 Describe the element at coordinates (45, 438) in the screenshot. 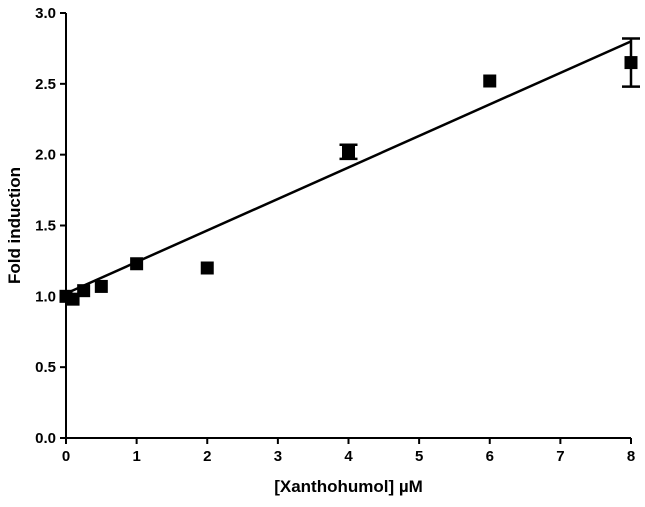

I see `y-tick-label: 0.0` at that location.